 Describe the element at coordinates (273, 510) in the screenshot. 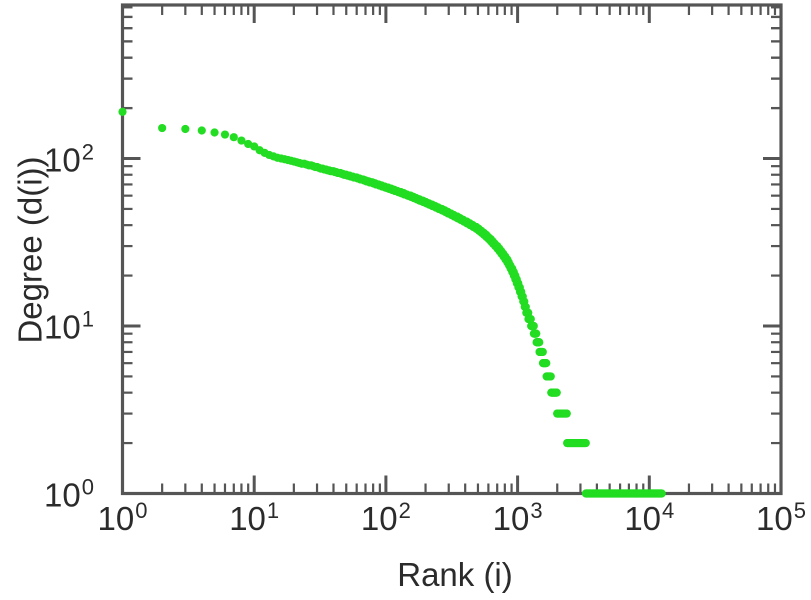

I see `x-tick-exponent: 1` at that location.